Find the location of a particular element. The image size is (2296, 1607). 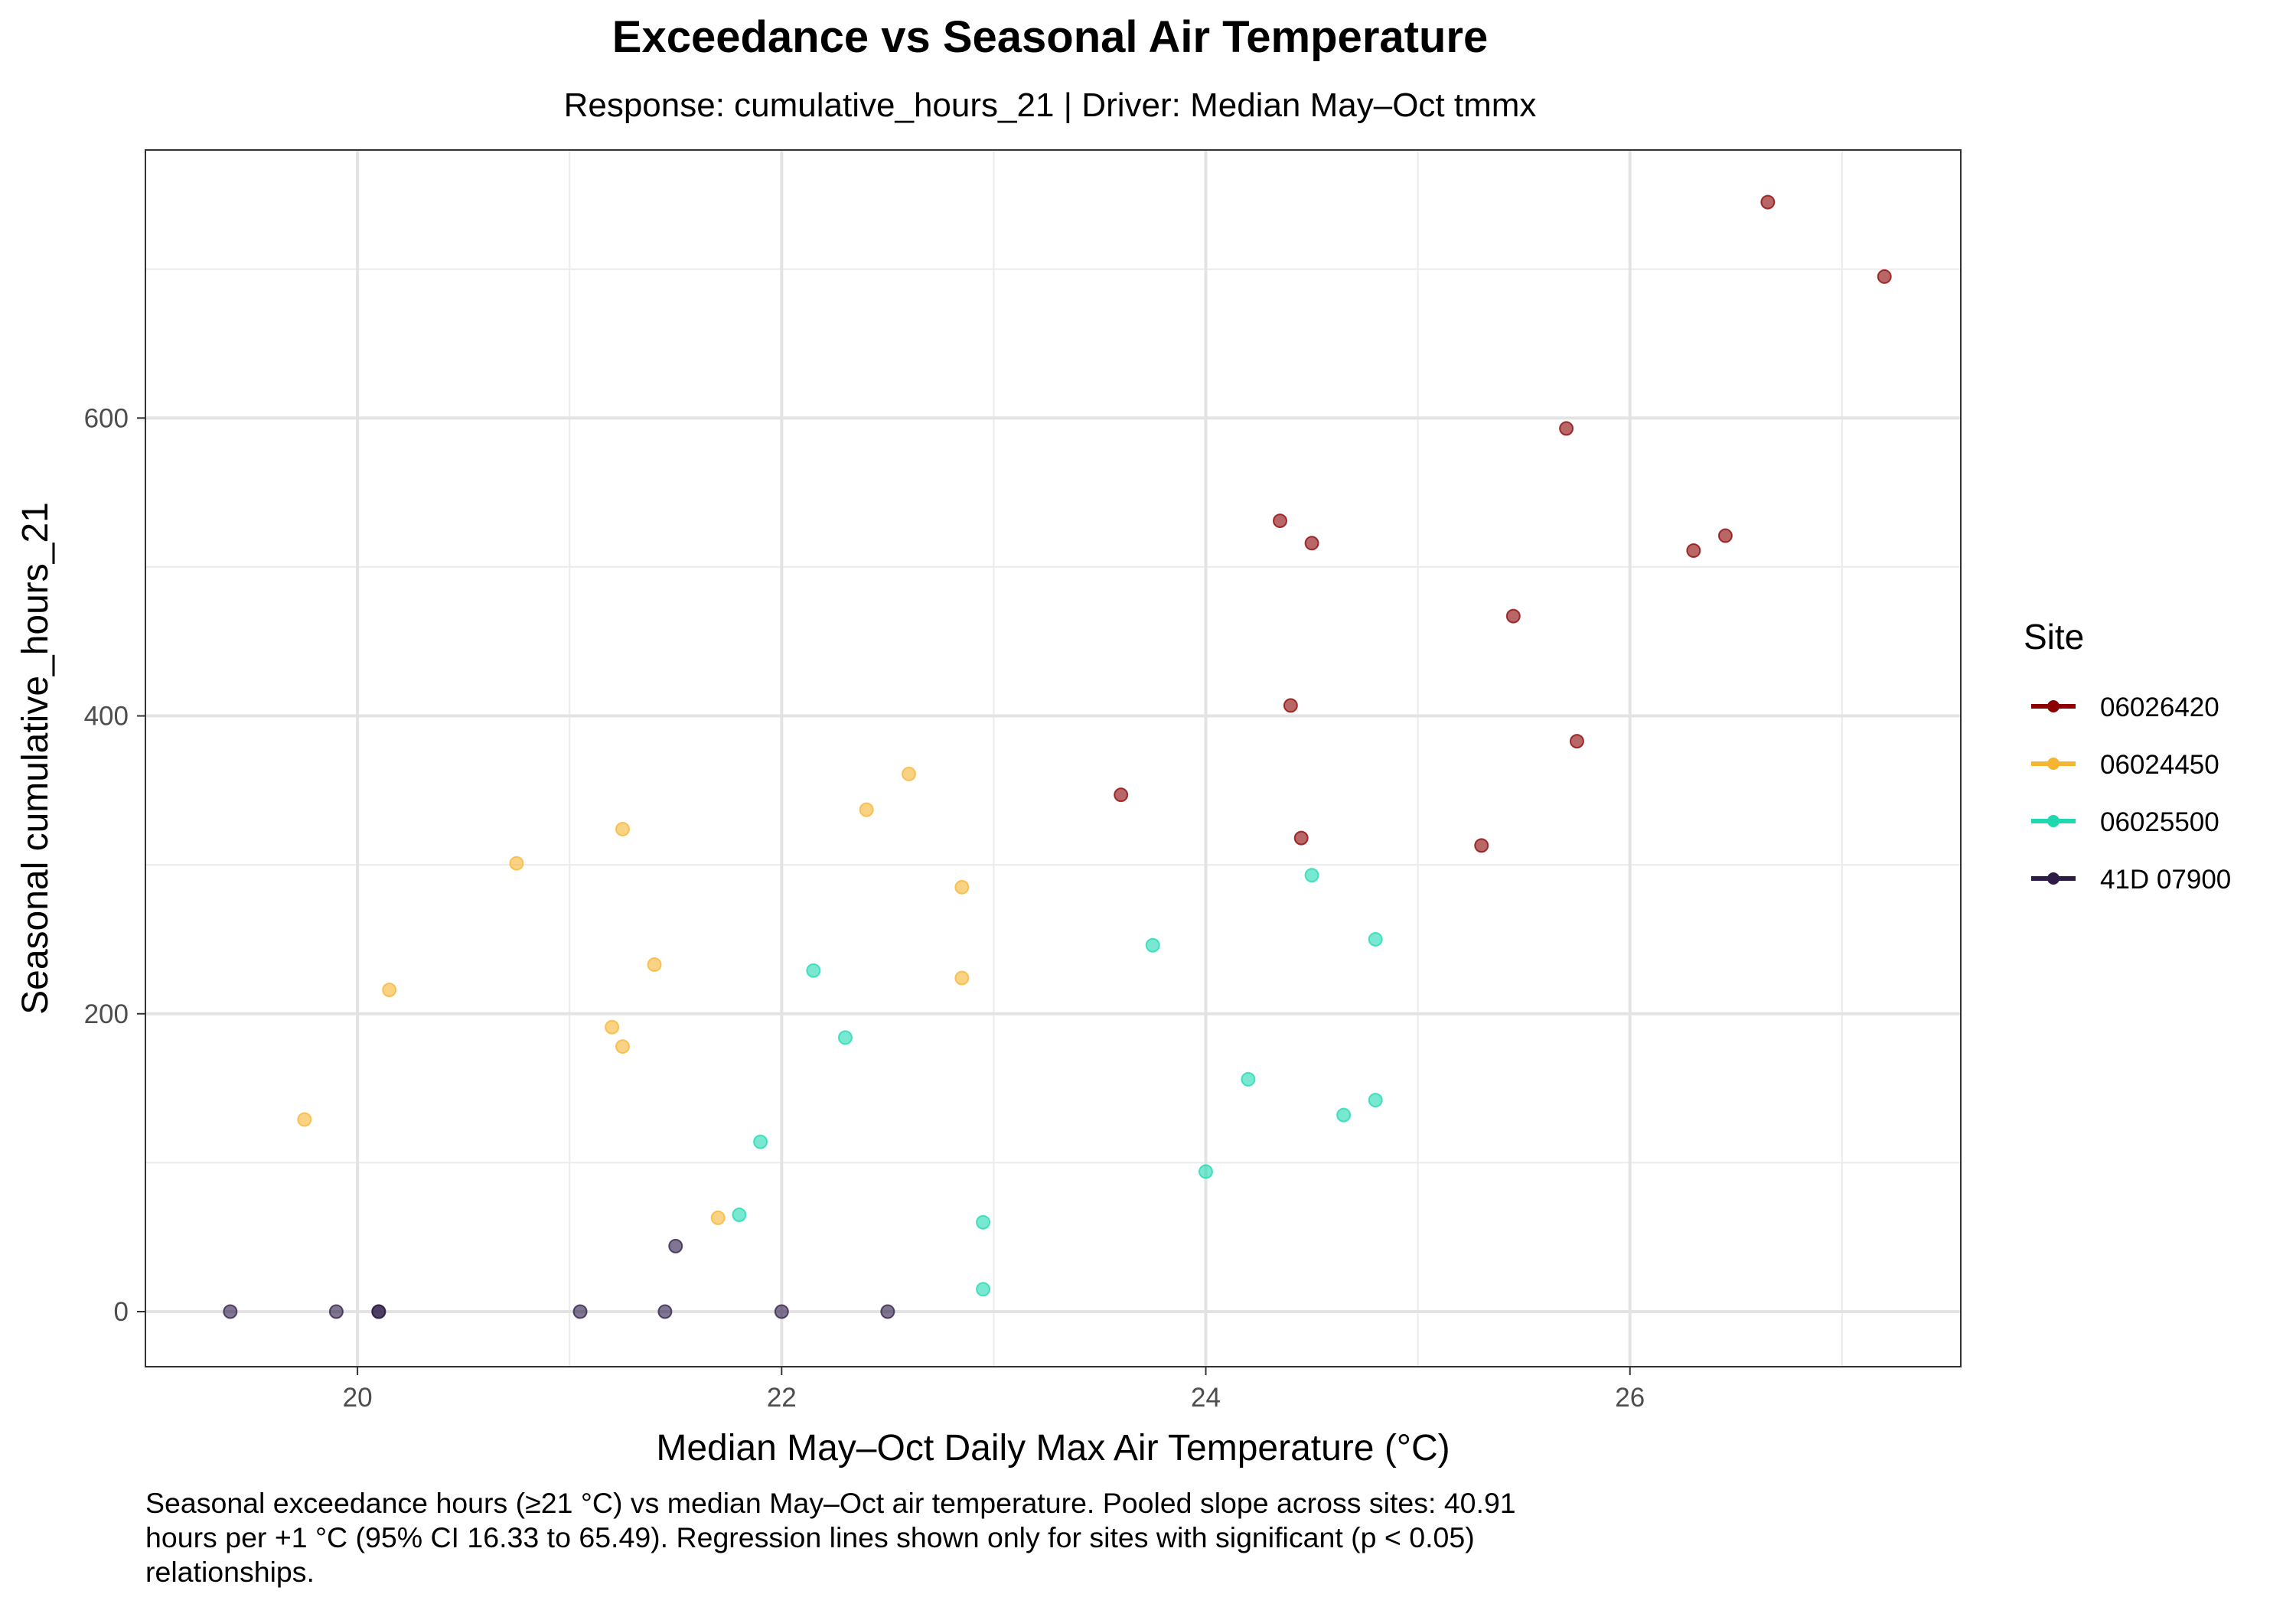

legend-item: 06024450 is located at coordinates (2125, 765).